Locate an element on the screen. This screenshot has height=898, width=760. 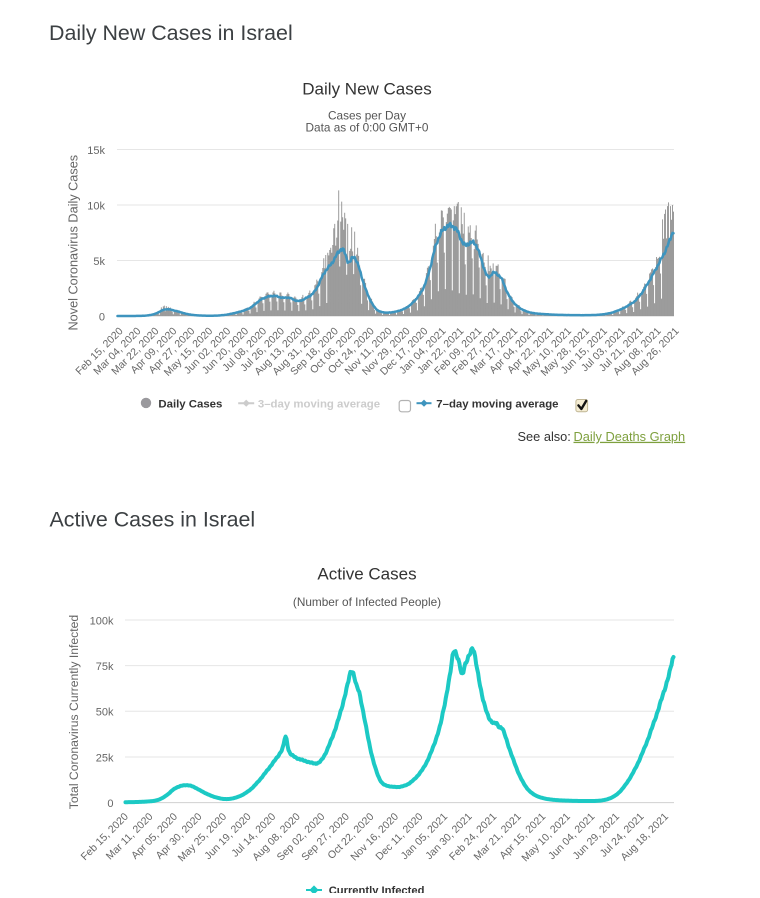
svg-text: 10k is located at coordinates (96, 206).